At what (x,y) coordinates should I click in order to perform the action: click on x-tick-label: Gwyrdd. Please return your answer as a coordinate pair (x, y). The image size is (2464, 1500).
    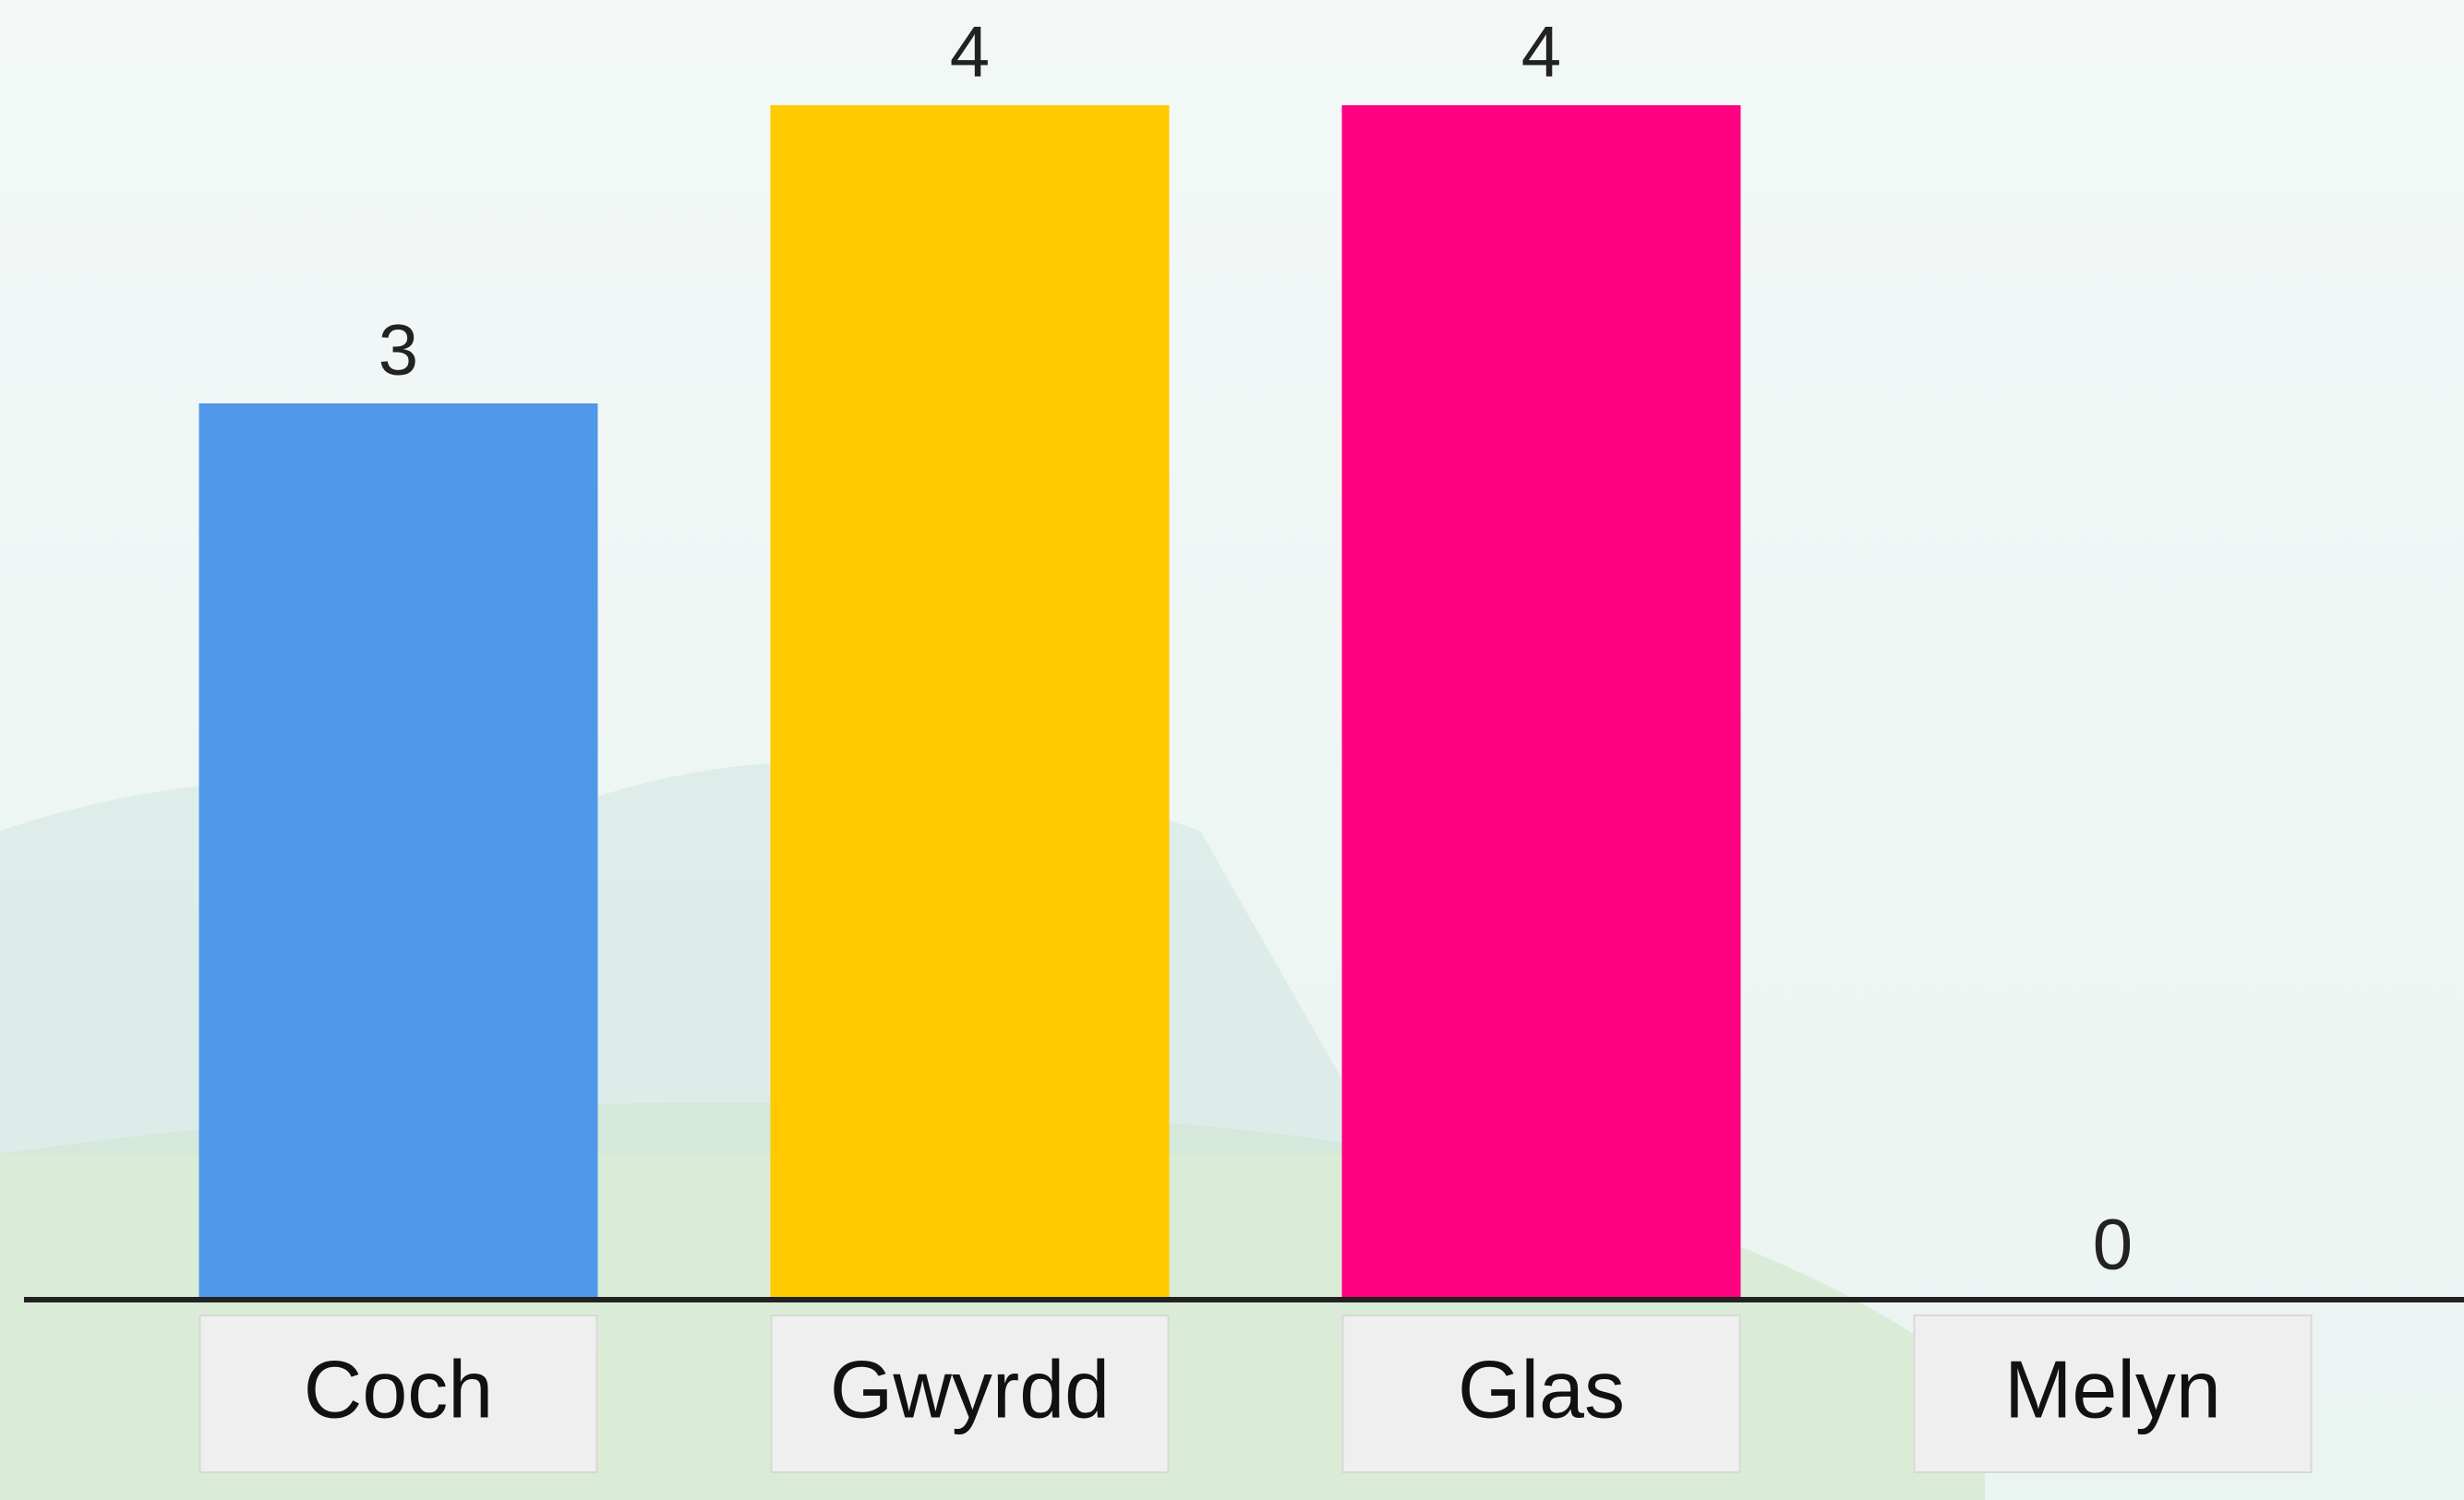
    Looking at the image, I should click on (970, 1388).